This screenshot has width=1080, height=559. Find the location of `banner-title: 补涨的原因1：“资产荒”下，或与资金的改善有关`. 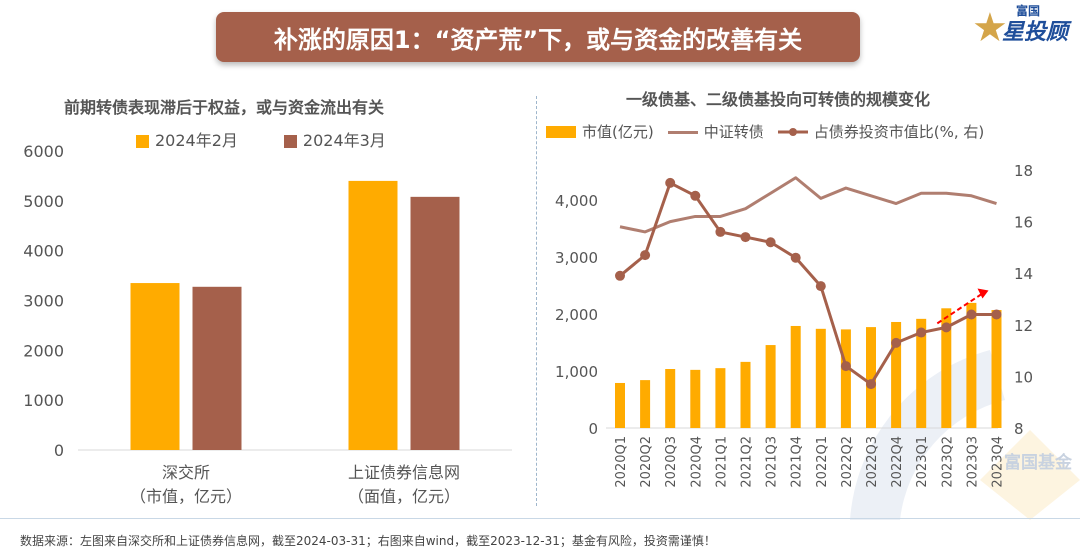

banner-title: 补涨的原因1：“资产荒”下，或与资金的改善有关 is located at coordinates (538, 39).